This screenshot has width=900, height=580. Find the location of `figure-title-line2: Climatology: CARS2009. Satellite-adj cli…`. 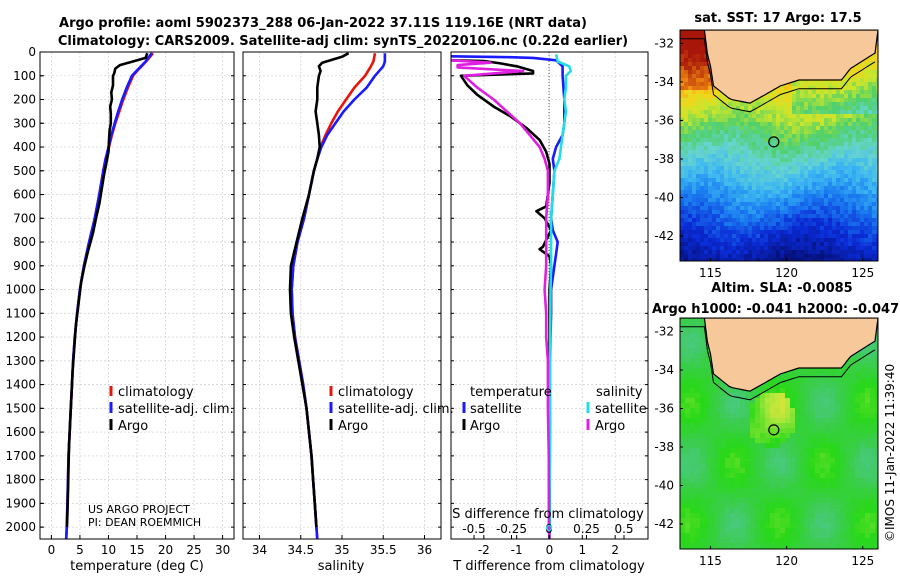

figure-title-line2: Climatology: CARS2009. Satellite-adj cli… is located at coordinates (343, 41).